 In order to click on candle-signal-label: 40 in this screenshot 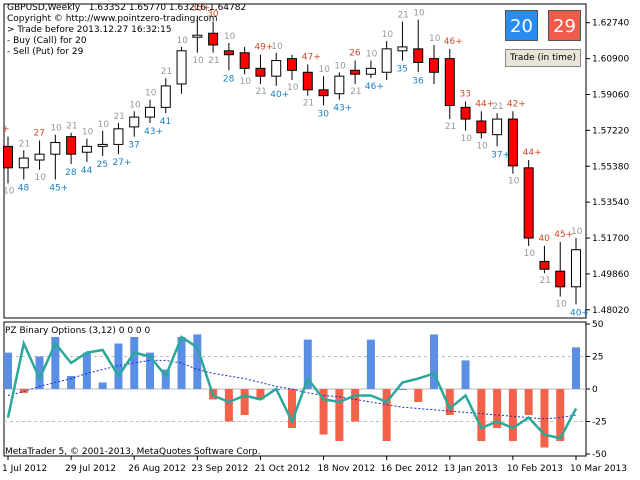, I will do `click(544, 239)`.